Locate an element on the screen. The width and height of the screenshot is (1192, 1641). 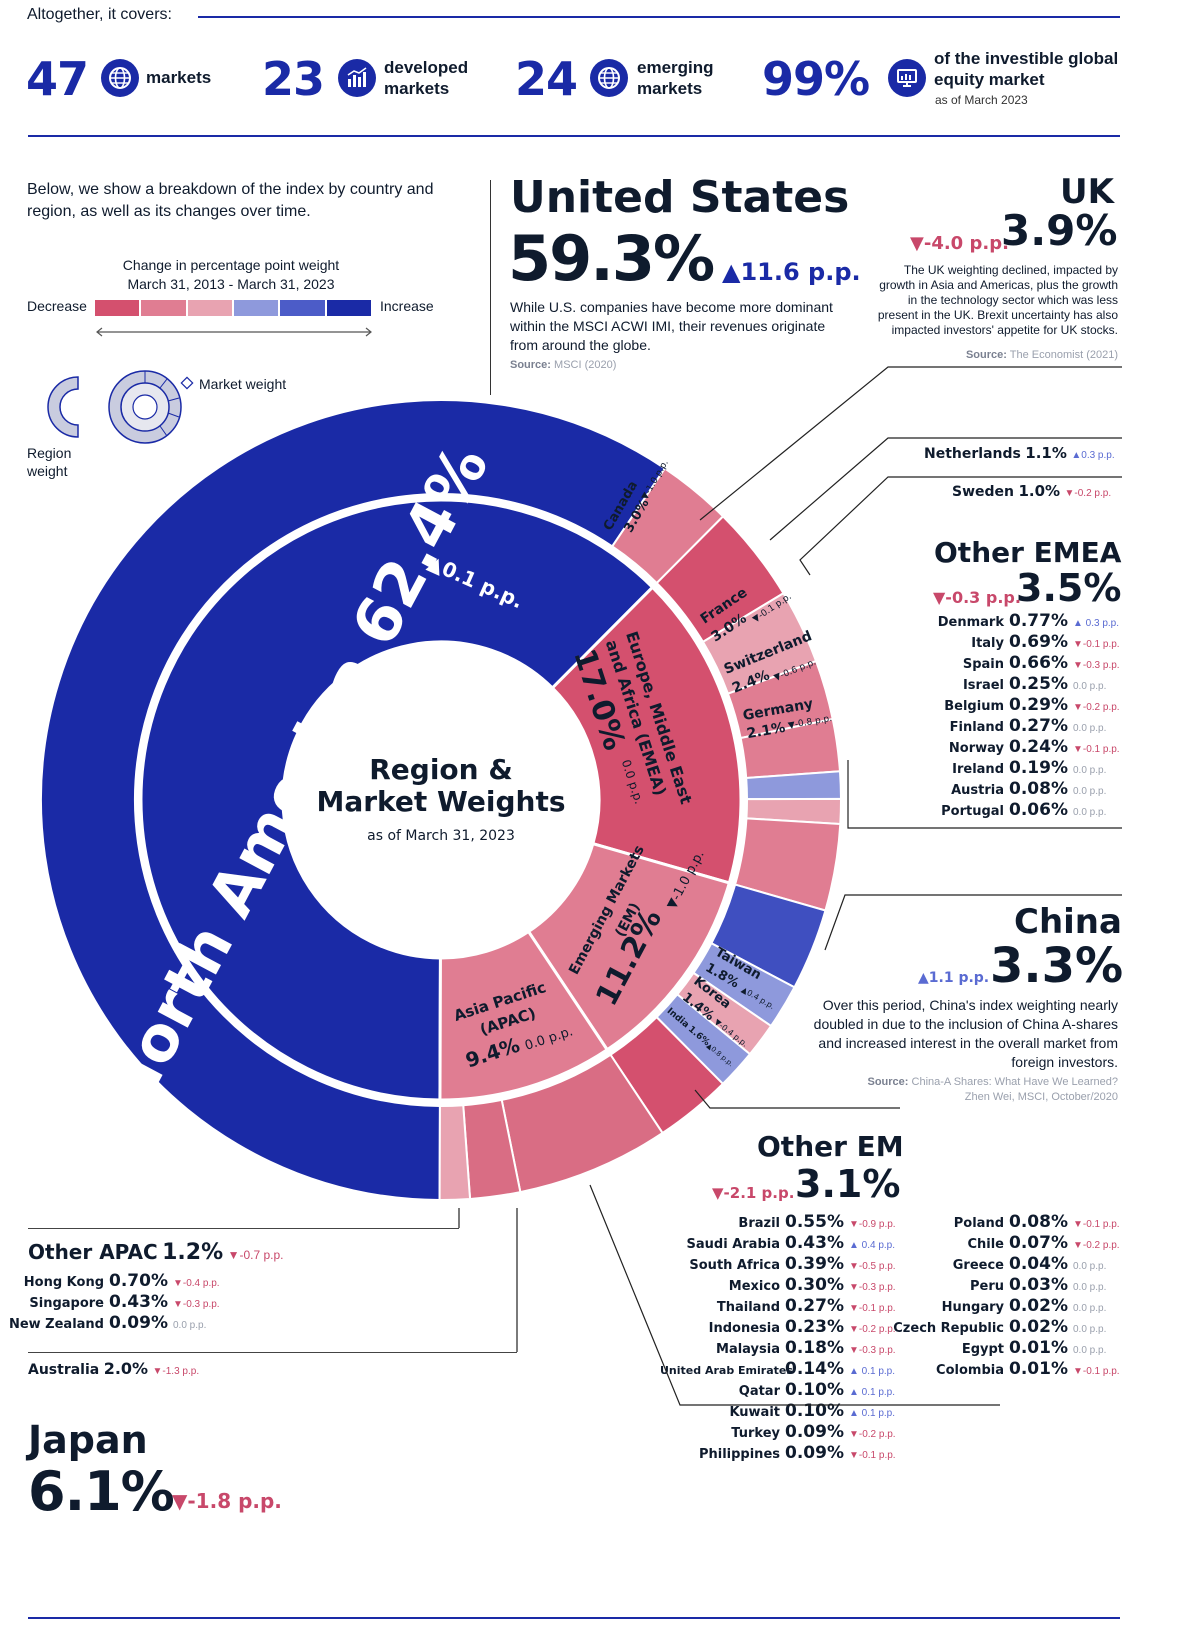
uk-source: Source: The Economist (2021) is located at coordinates (1041, 355).